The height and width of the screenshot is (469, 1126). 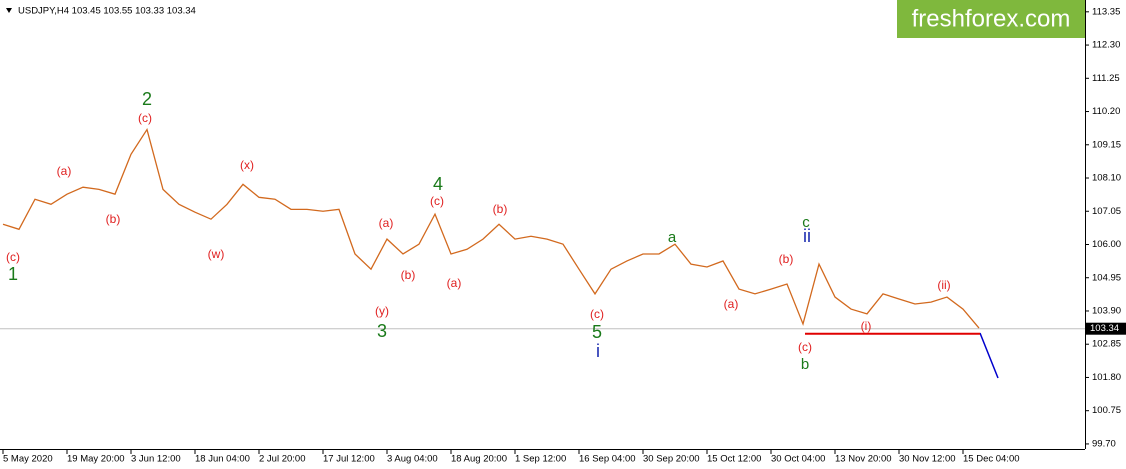 I want to click on y-tick-label: 110.20, so click(x=1106, y=111).